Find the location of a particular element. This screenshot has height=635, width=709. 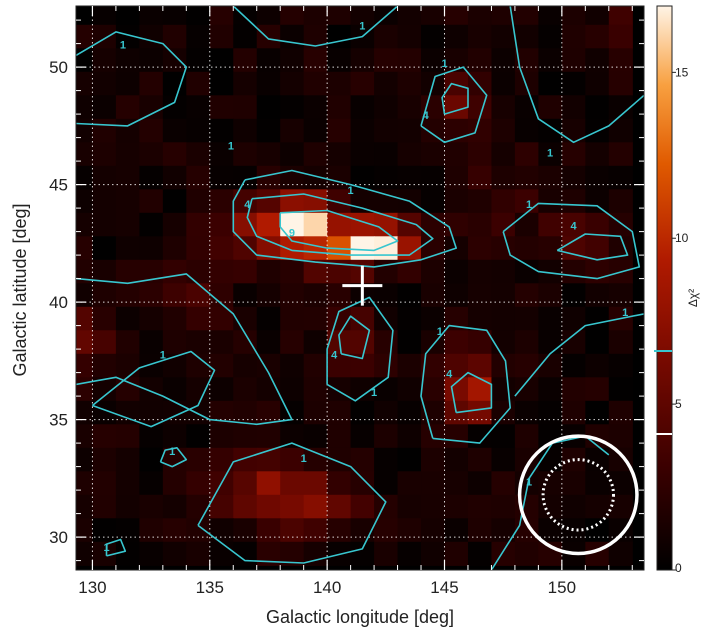

colorbar-tick-label: 5 is located at coordinates (678, 404).